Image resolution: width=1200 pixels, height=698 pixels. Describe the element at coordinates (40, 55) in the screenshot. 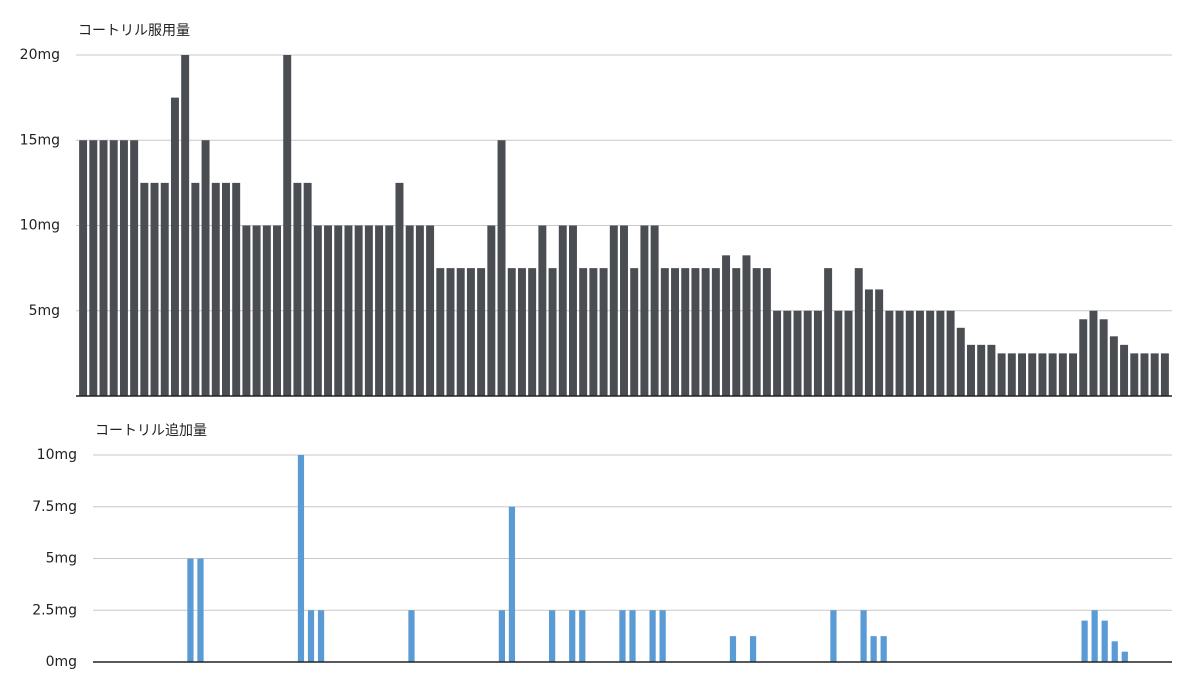

I see `y-tick-label: 20mg` at that location.